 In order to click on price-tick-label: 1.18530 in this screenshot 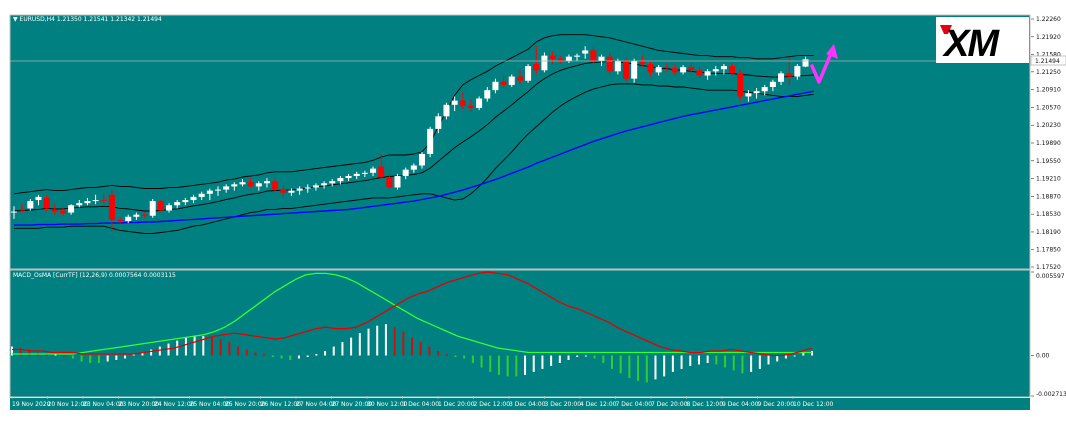, I will do `click(1048, 214)`.